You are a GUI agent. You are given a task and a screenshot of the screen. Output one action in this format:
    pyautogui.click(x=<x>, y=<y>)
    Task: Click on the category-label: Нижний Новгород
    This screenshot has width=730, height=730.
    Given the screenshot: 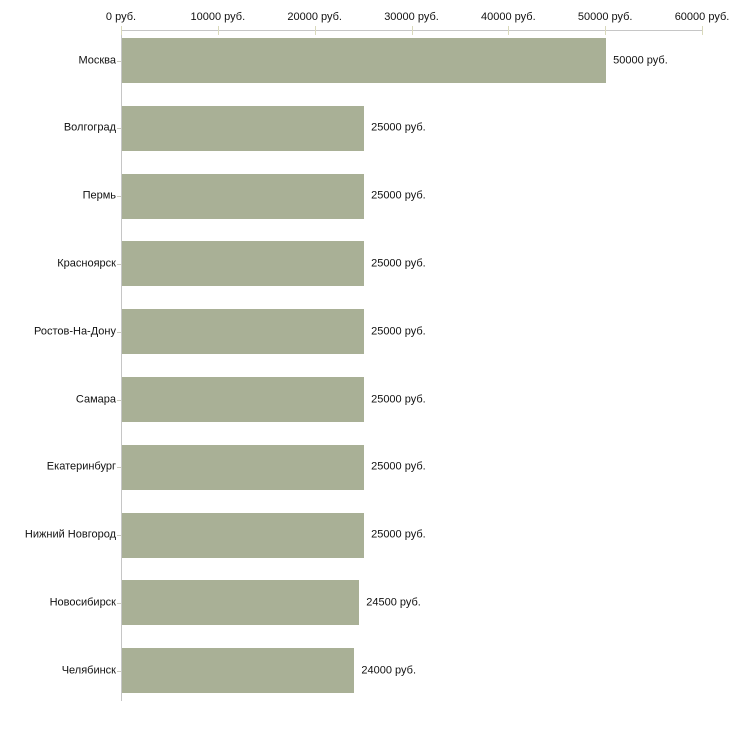 What is the action you would take?
    pyautogui.click(x=70, y=534)
    